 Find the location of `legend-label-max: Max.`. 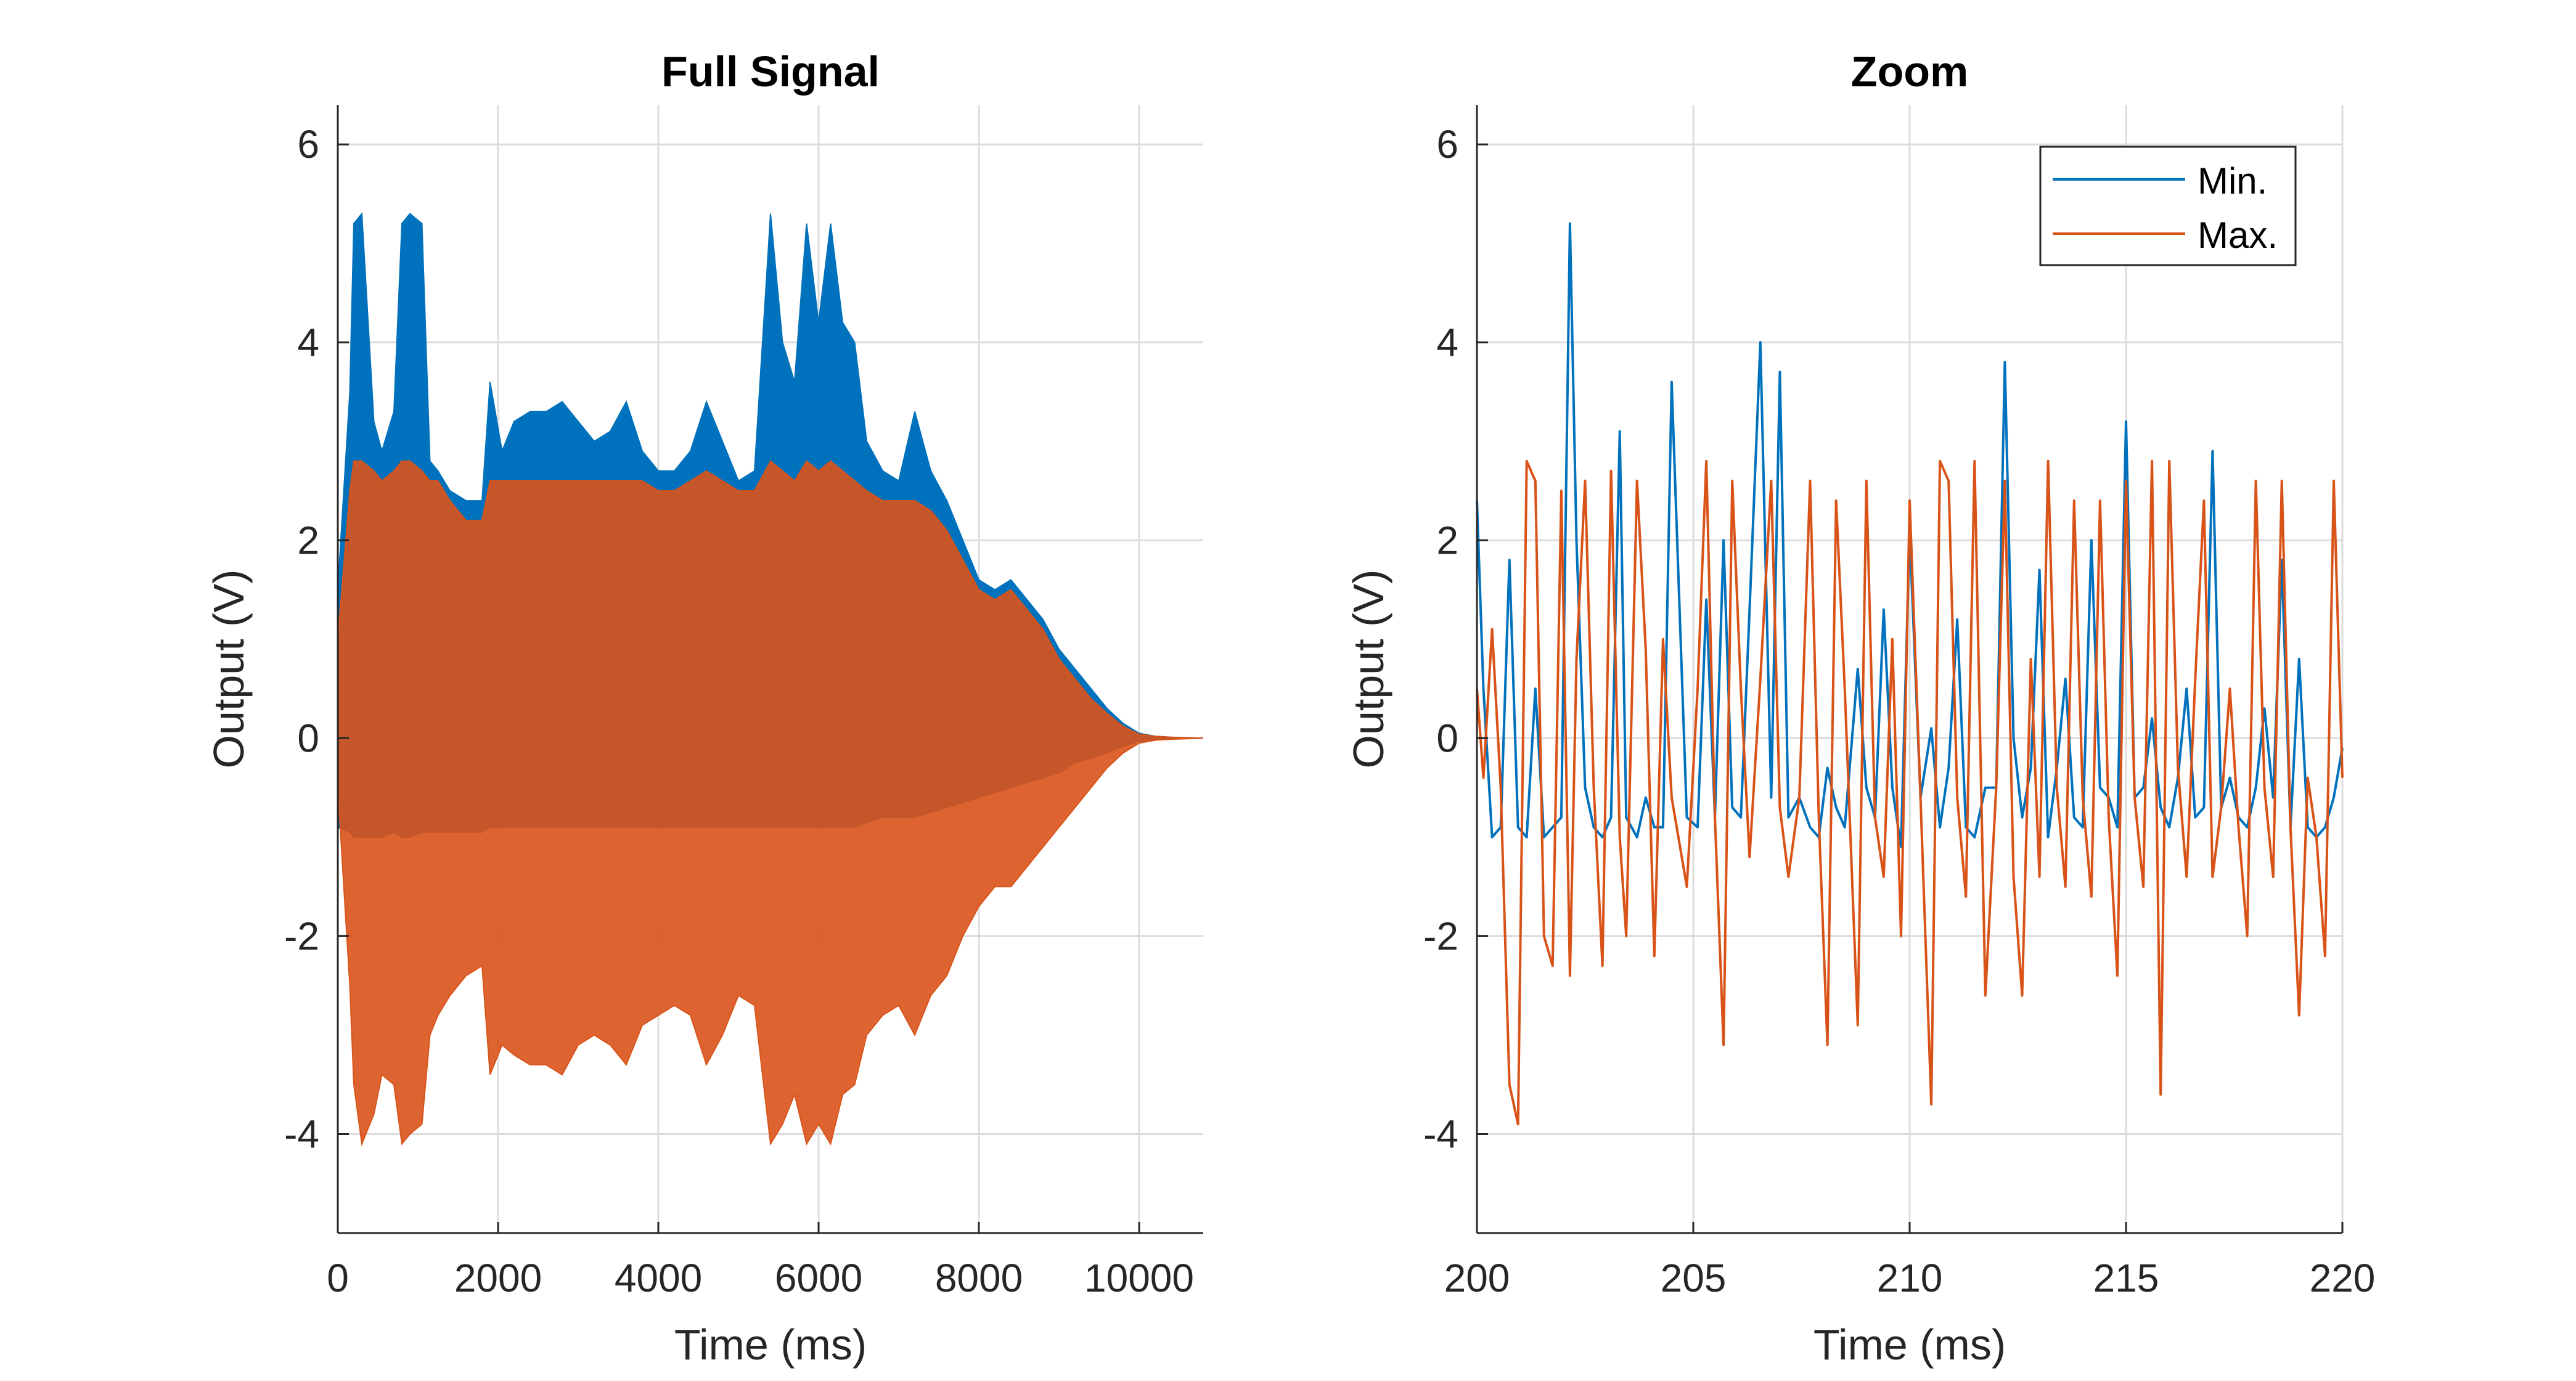

legend-label-max: Max. is located at coordinates (2238, 235).